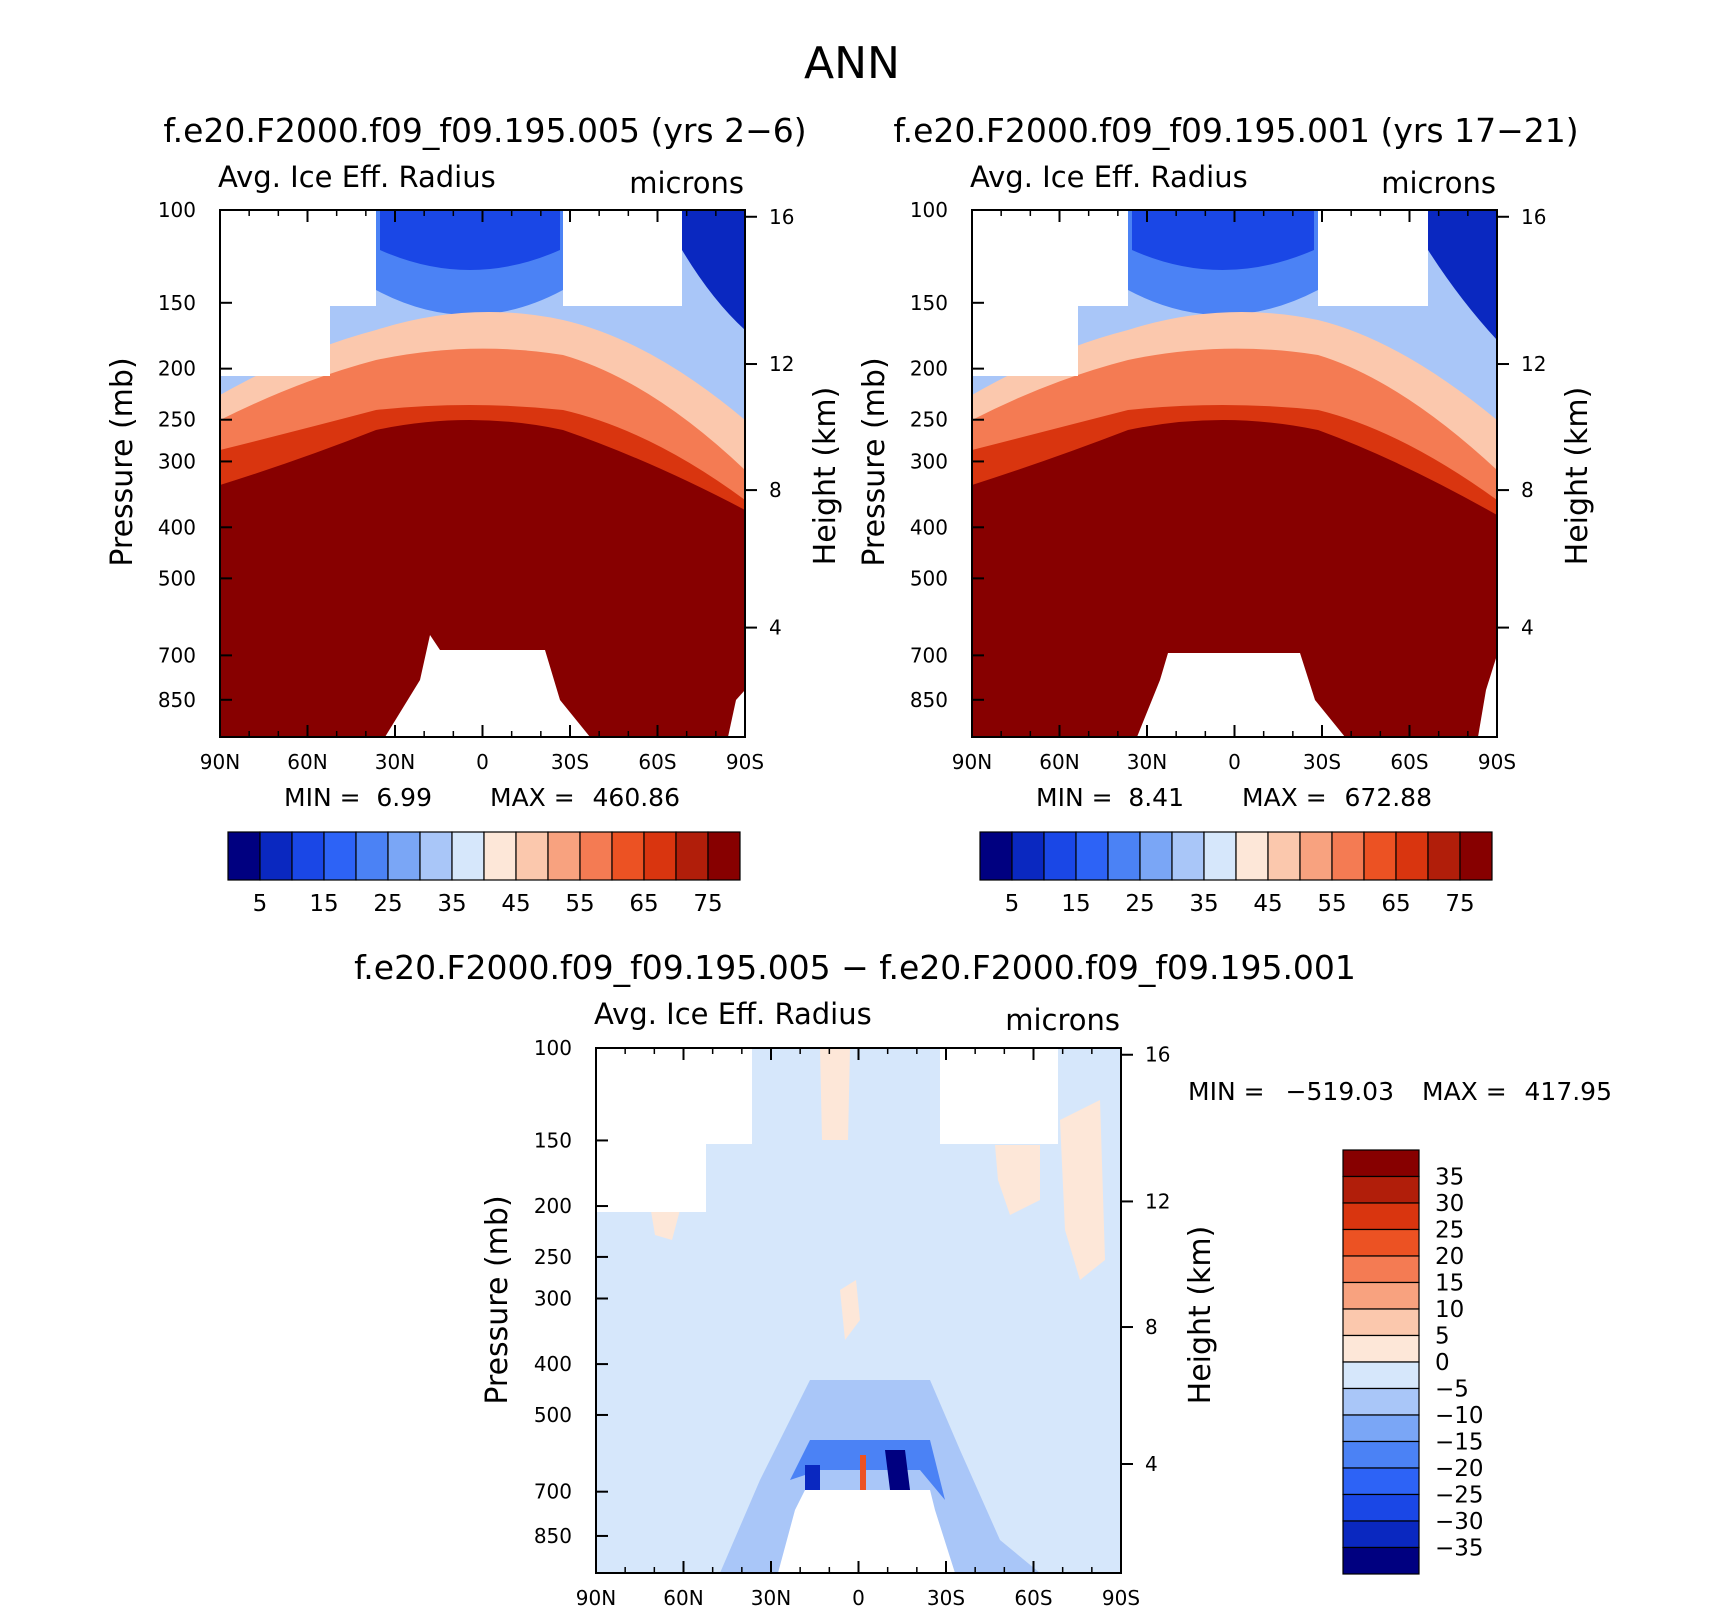 The height and width of the screenshot is (1610, 1710). Describe the element at coordinates (260, 904) in the screenshot. I see `colorbar-label: 5` at that location.